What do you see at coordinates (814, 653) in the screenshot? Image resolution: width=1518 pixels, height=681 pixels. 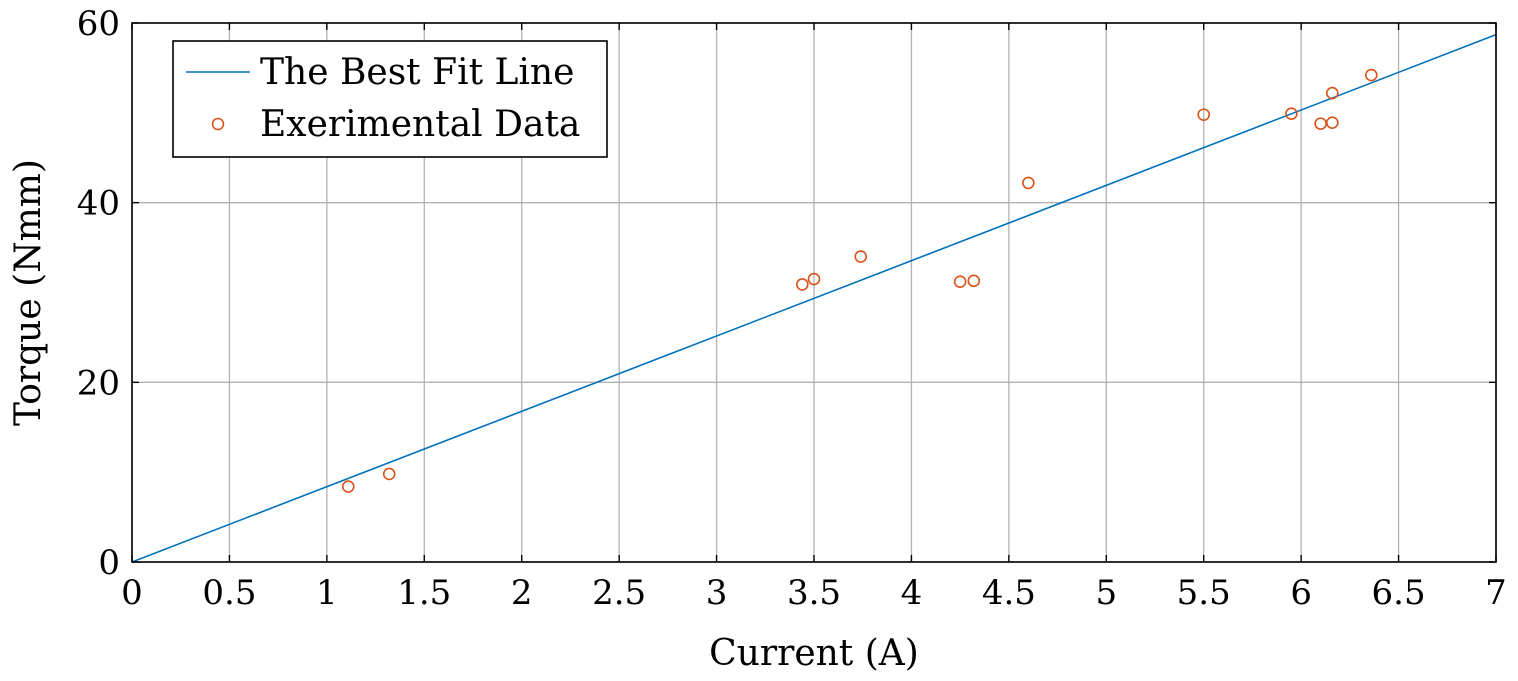 I see `x-axis-title: Current (A)` at bounding box center [814, 653].